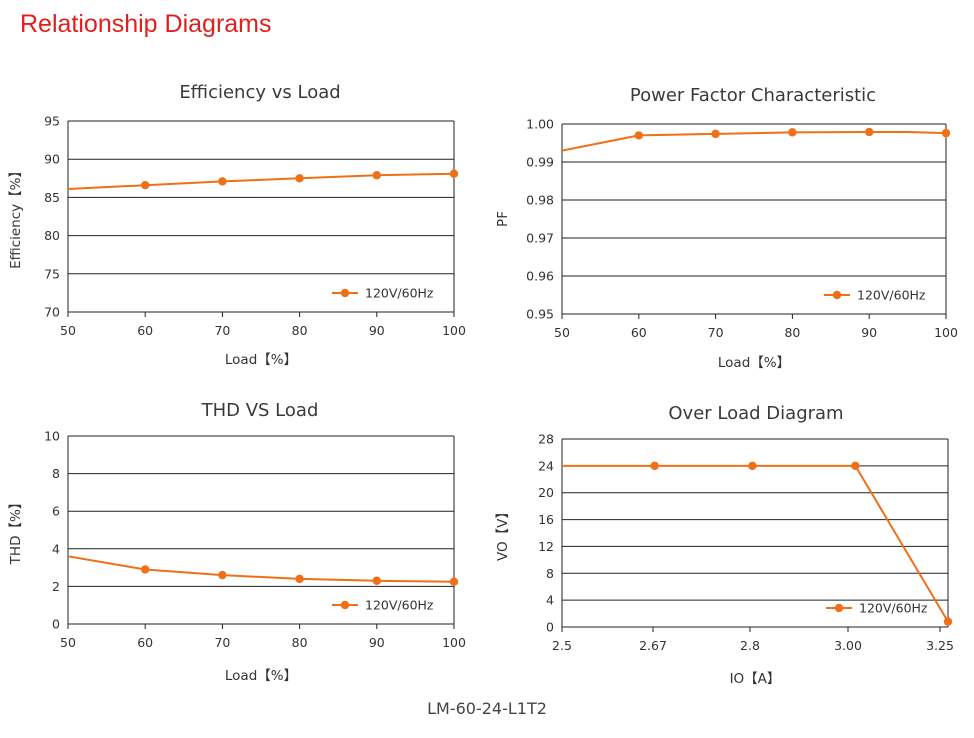 This screenshot has width=974, height=738. I want to click on y-axis-label: PF, so click(503, 219).